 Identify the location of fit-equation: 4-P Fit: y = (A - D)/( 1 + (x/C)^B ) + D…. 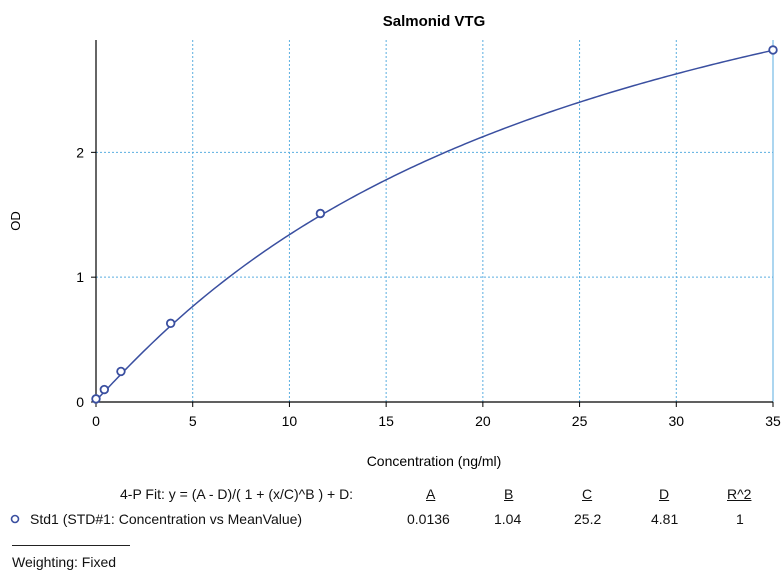
(237, 494).